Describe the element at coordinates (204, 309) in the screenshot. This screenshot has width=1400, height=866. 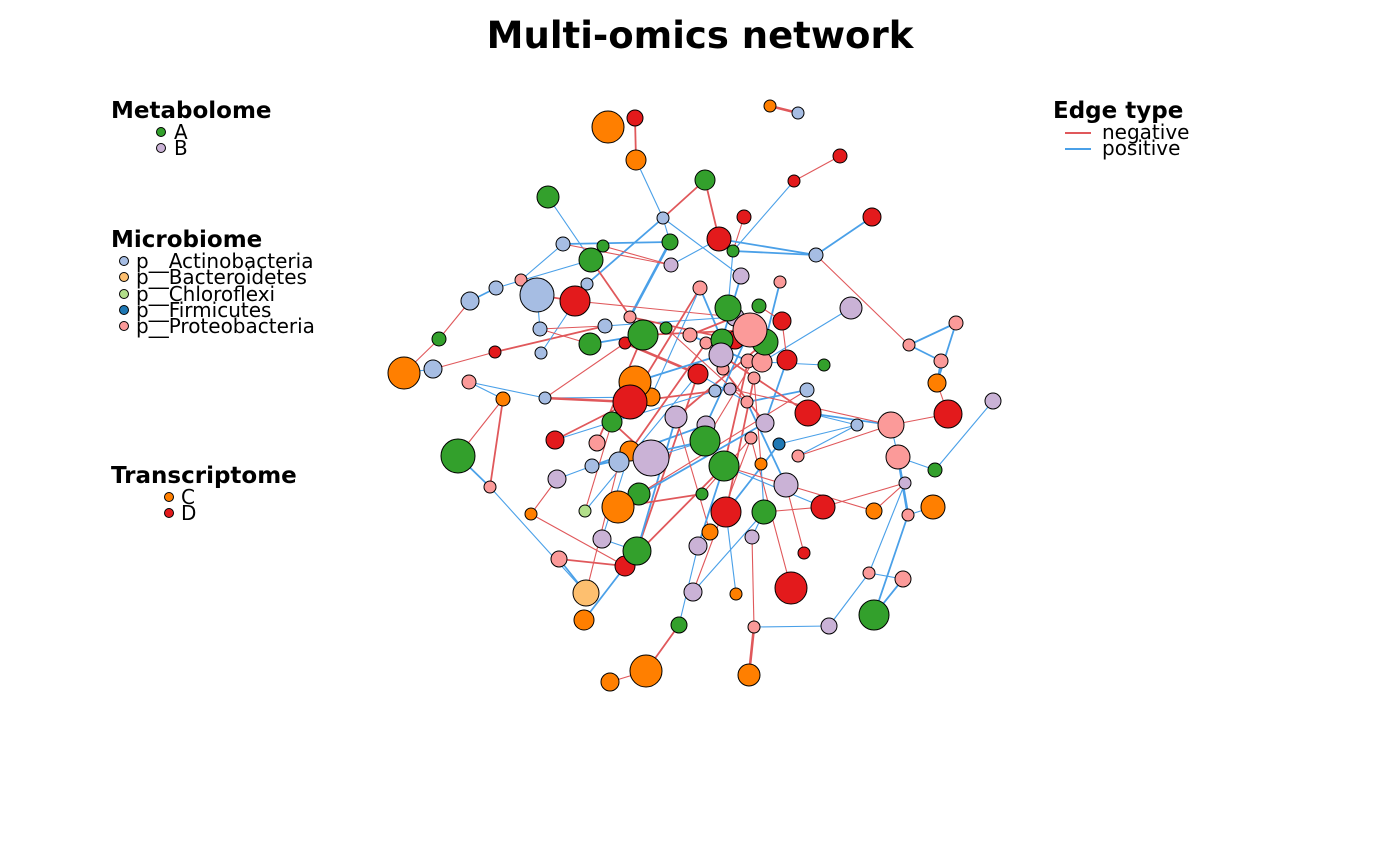
I see `legend-label-firmicutes: p__Firmicutes` at that location.